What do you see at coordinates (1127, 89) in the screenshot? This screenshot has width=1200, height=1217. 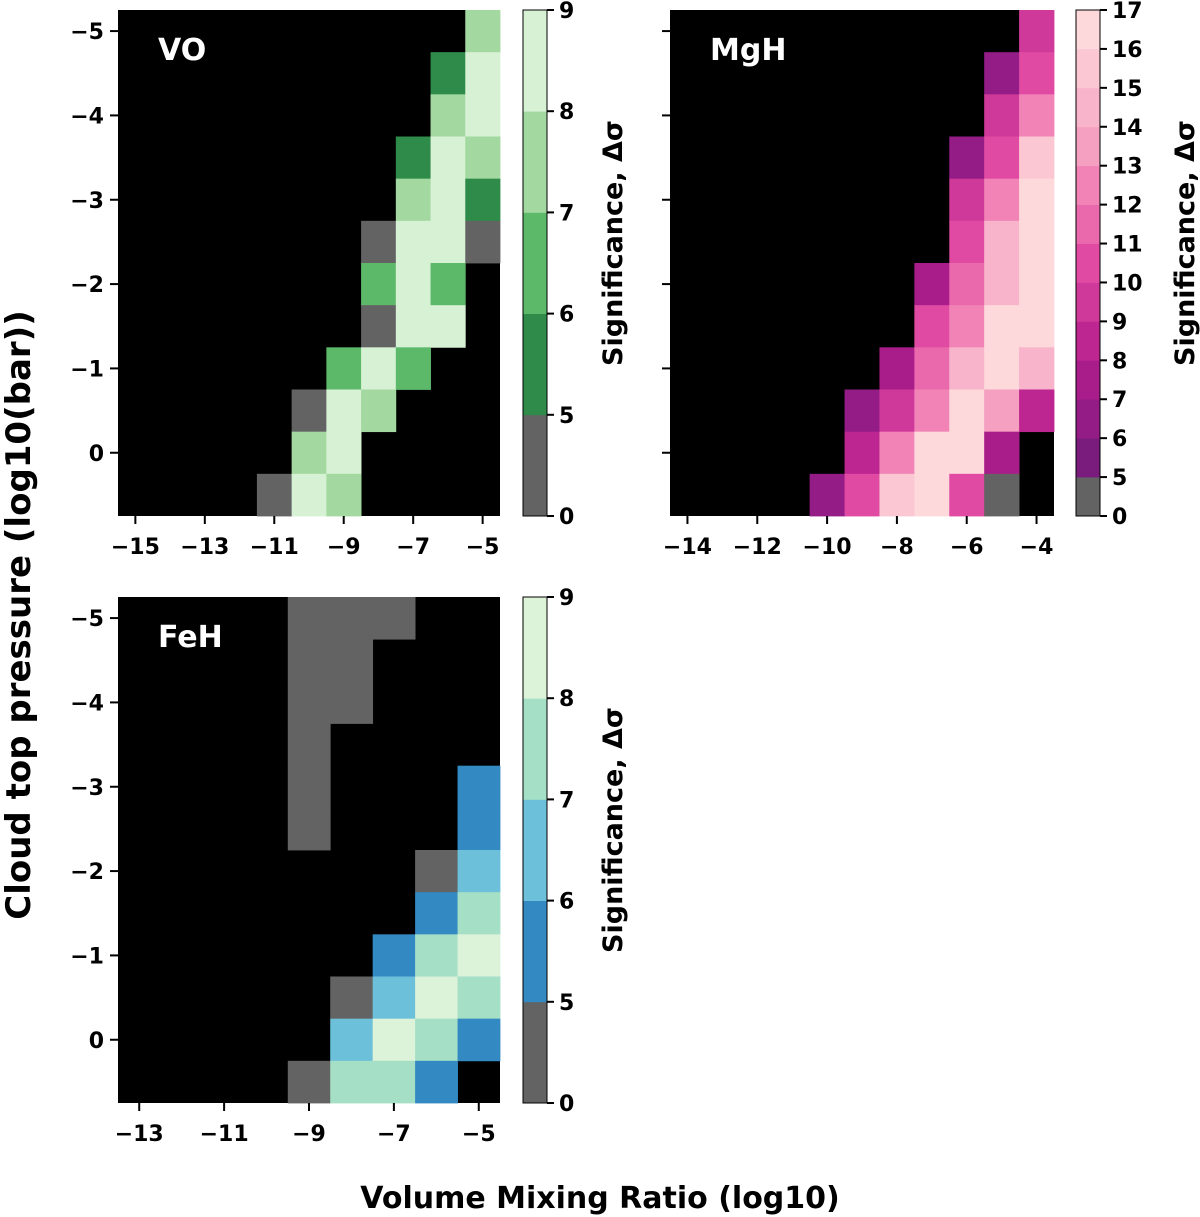 I see `mgh-colorbar-tick-label: 15` at bounding box center [1127, 89].